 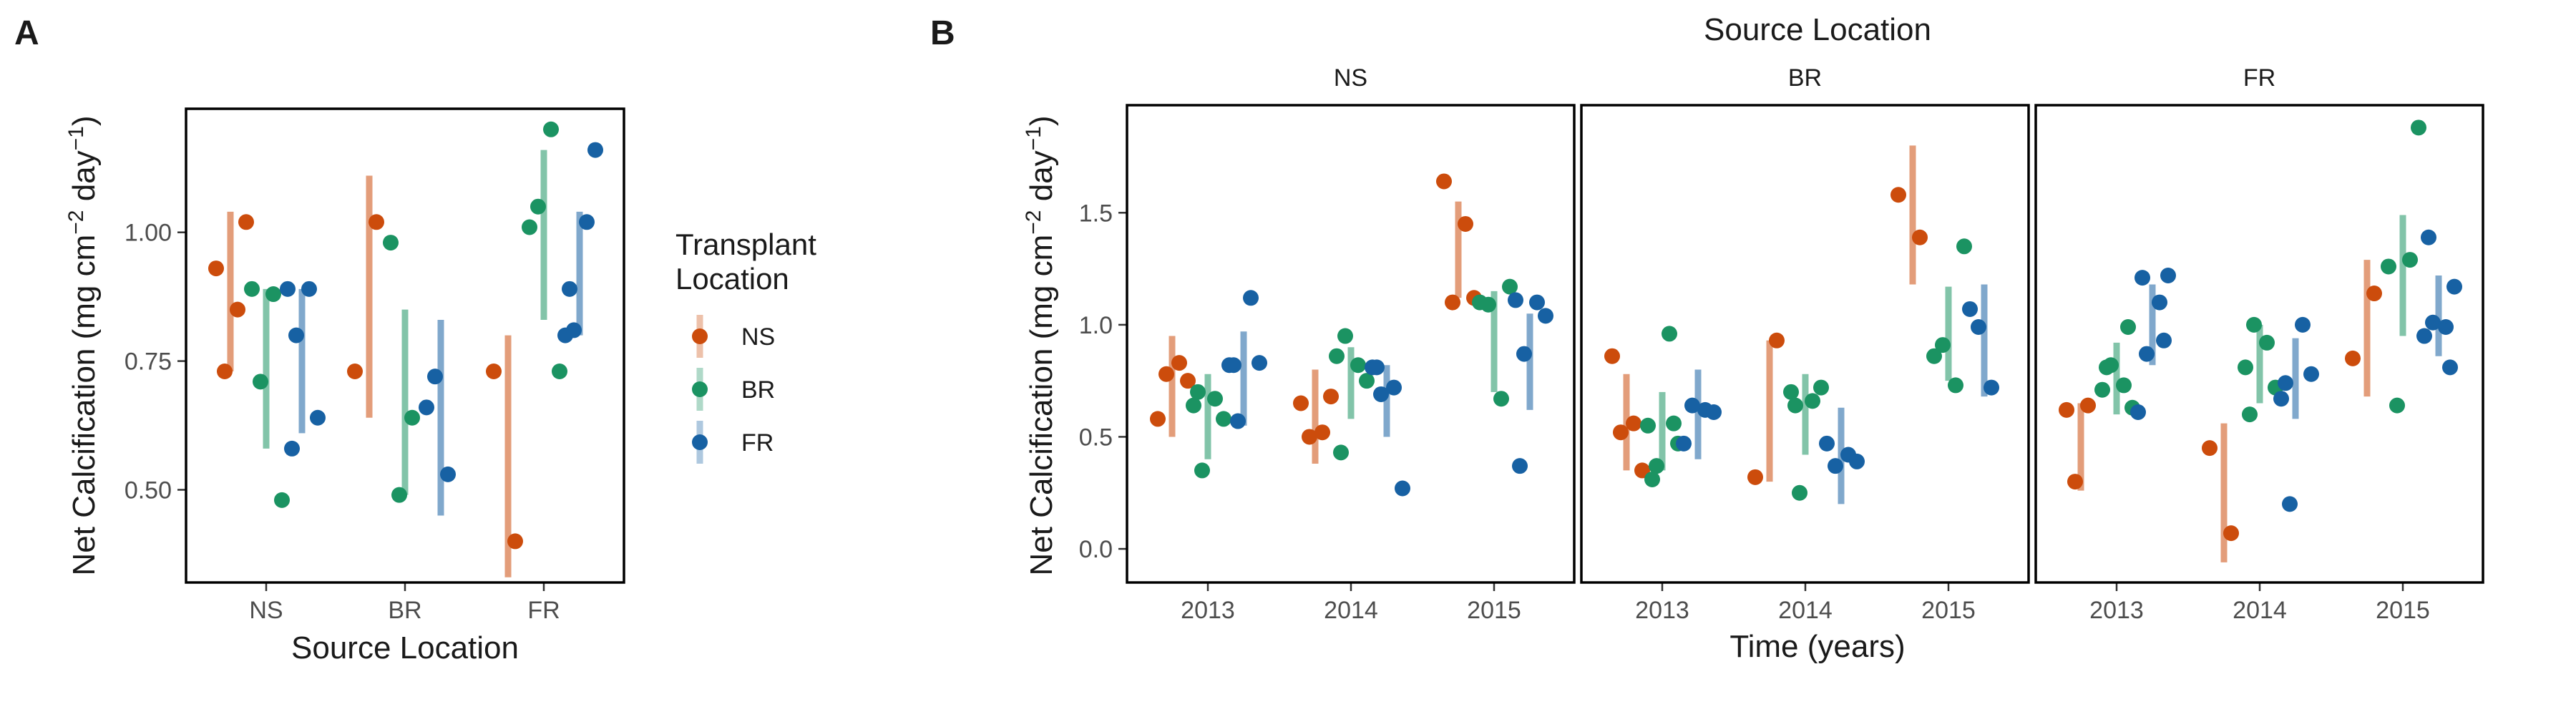 I want to click on legend-entry-br: BR, so click(x=733, y=390).